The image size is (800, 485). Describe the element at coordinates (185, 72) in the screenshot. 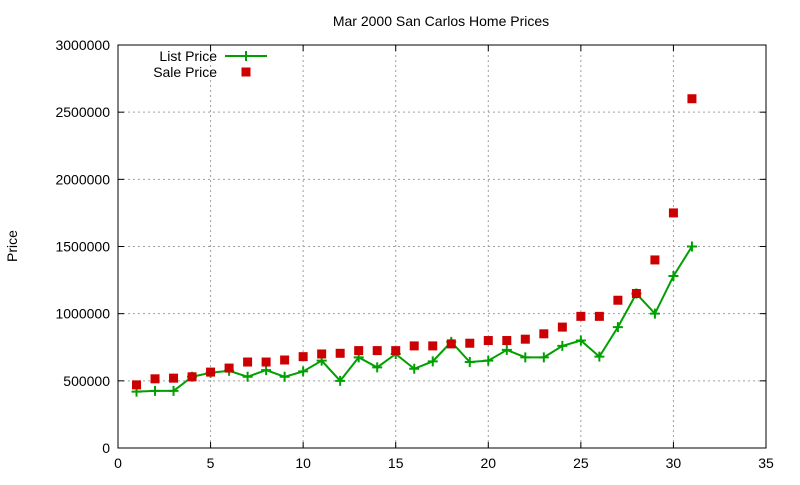

I see `legend-label: Sale Price` at that location.